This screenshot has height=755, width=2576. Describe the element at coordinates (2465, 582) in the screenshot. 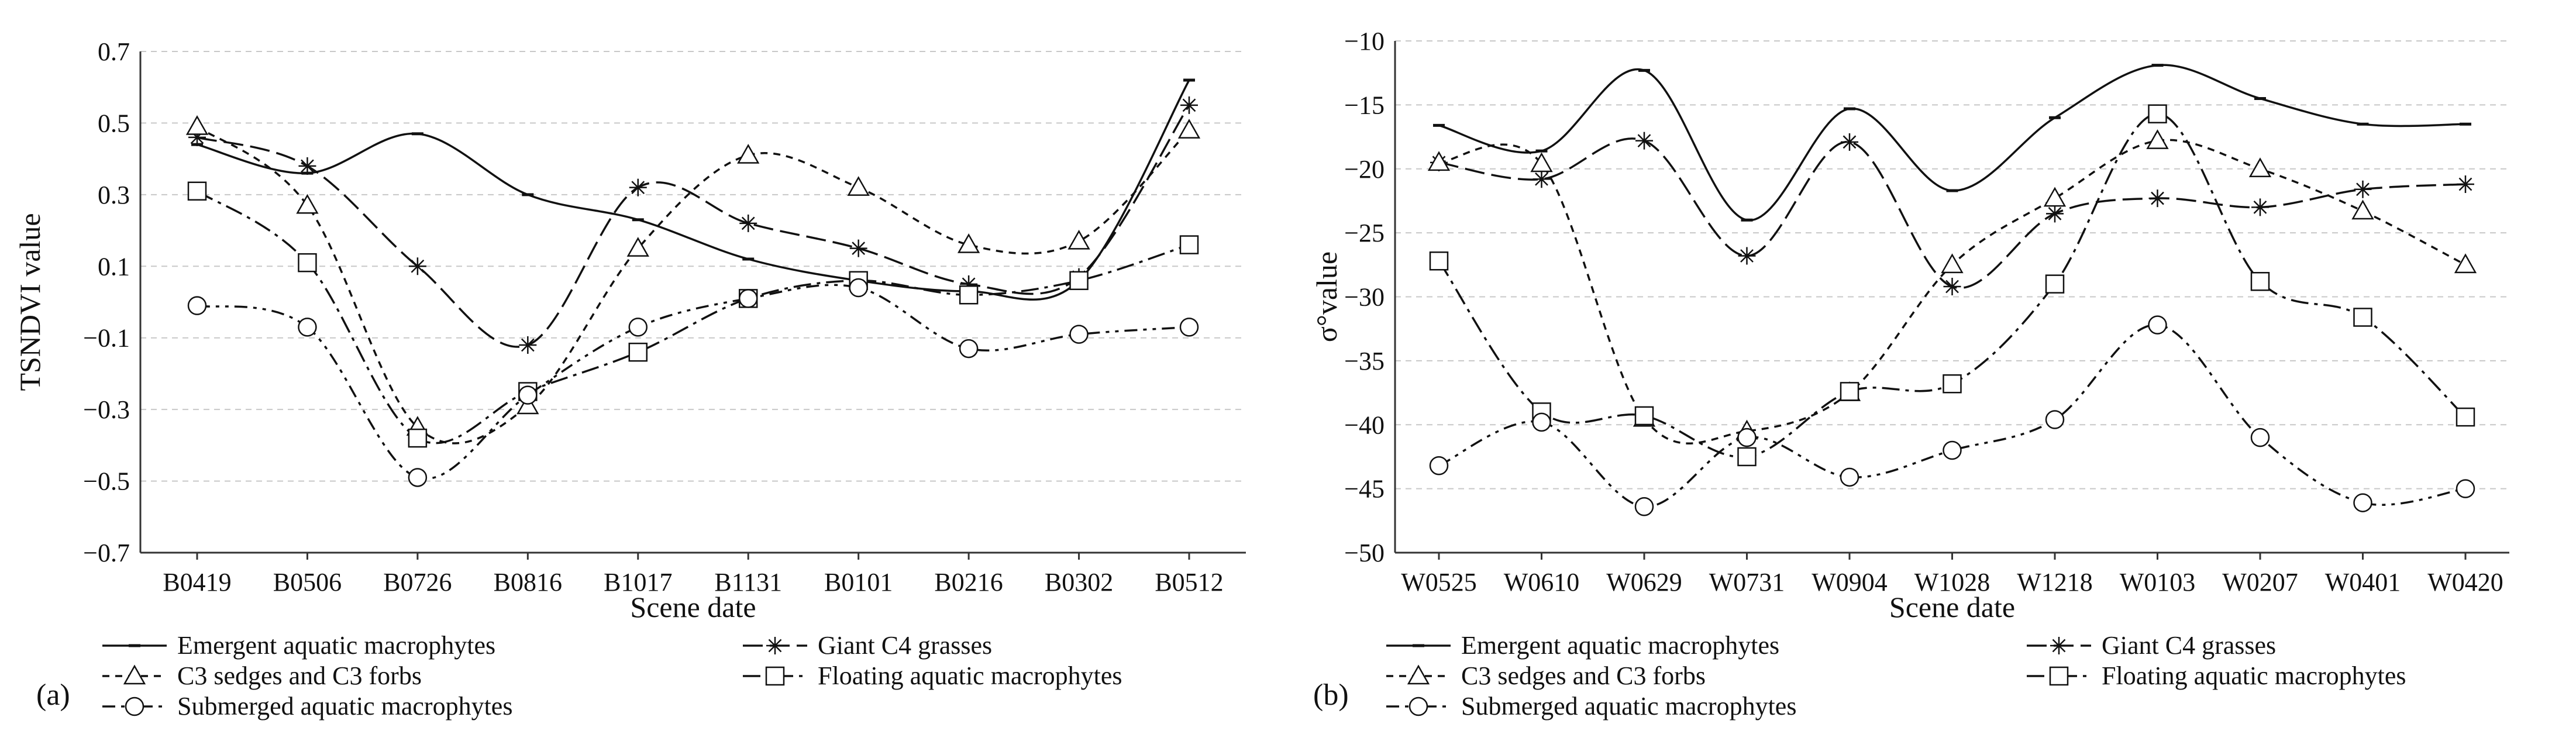

I see `x-tick-label: W0420` at that location.